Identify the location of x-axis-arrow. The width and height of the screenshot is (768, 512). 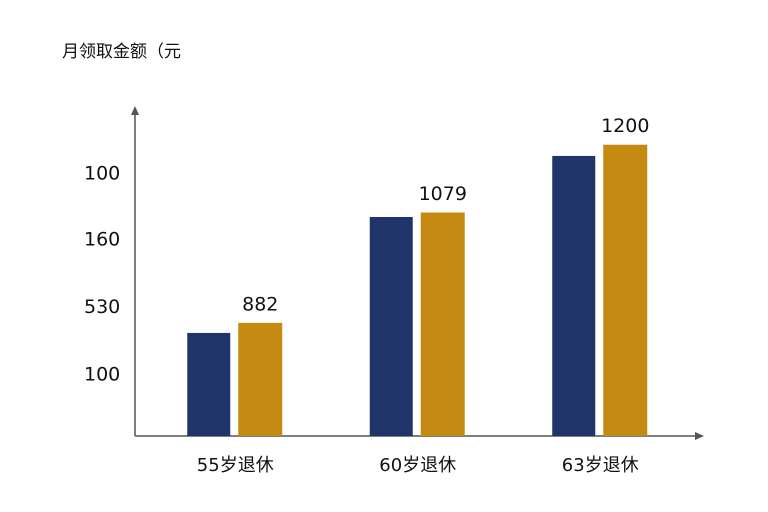
(699, 436).